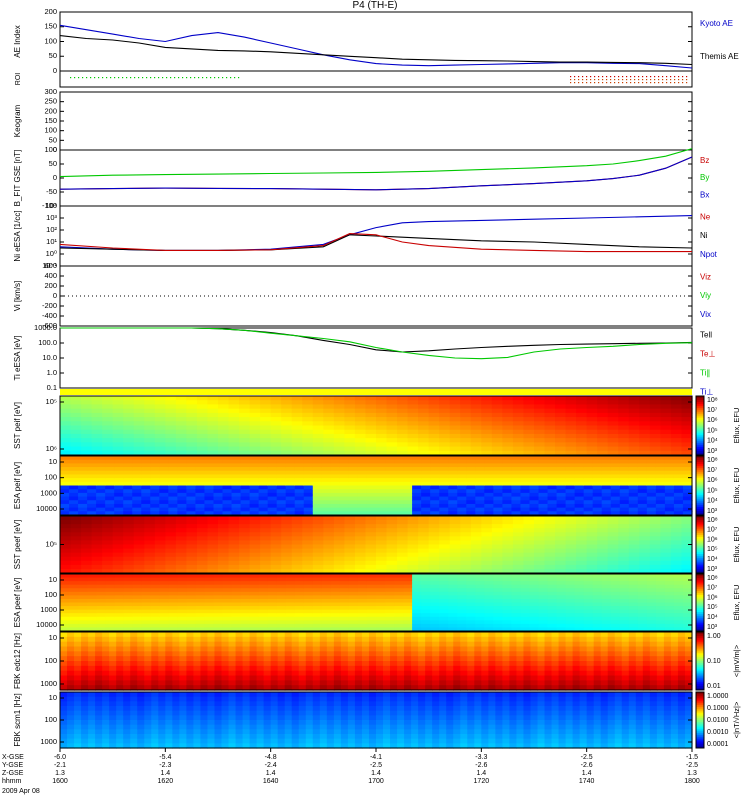 This screenshot has height=800, width=750. What do you see at coordinates (587, 781) in the screenshot?
I see `time-axis-value: 1740` at bounding box center [587, 781].